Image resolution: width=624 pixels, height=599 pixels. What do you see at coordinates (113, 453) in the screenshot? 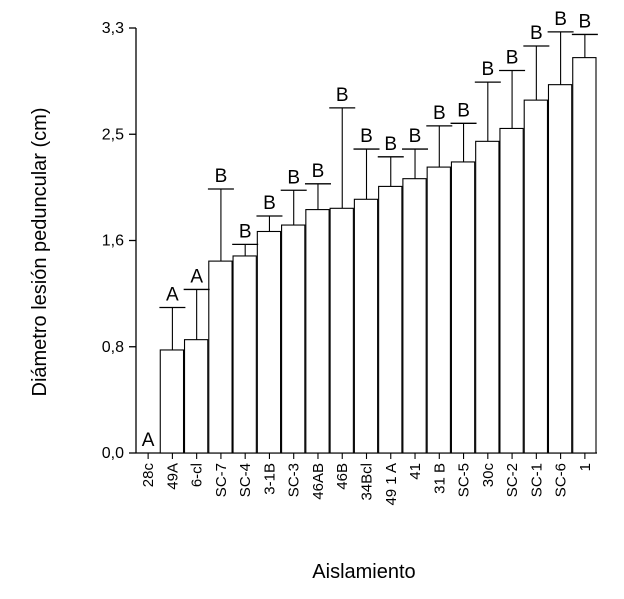
I see `y-tick-label: 0,0` at bounding box center [113, 453].